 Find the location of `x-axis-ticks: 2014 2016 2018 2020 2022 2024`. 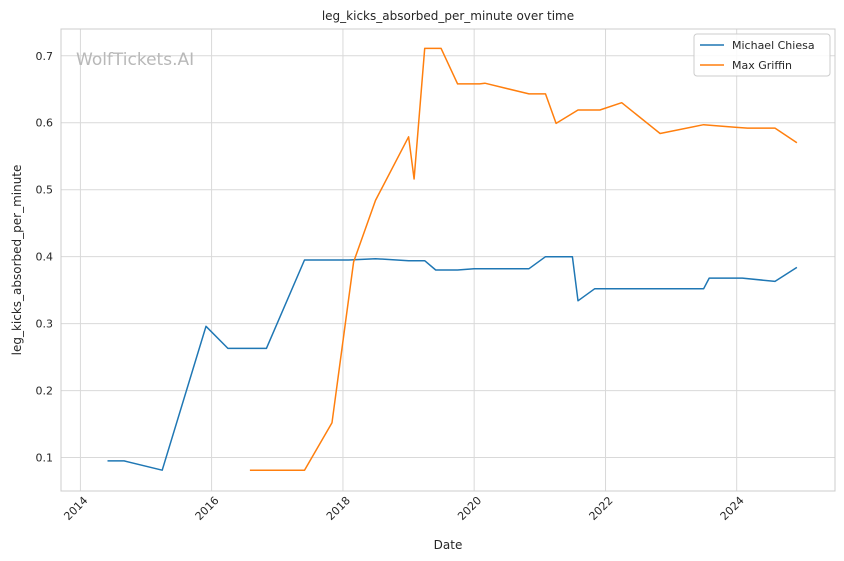

x-axis-ticks: 2014 2016 2018 2020 2022 2024 is located at coordinates (403, 508).